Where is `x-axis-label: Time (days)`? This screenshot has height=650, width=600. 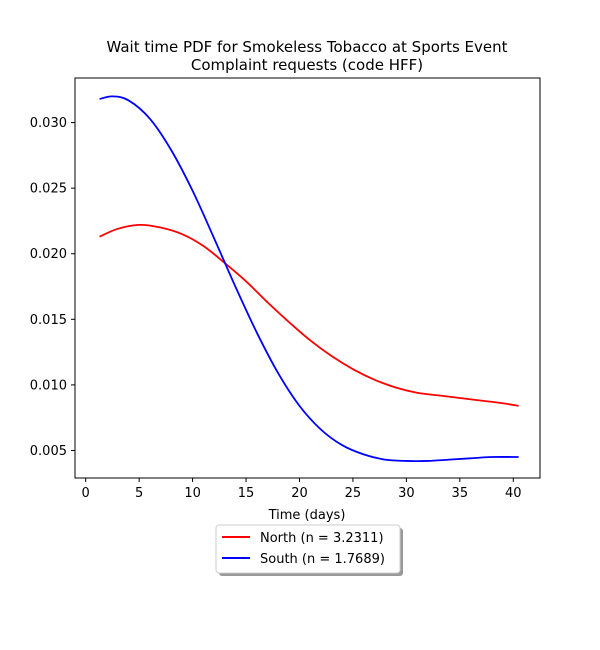
x-axis-label: Time (days) is located at coordinates (307, 515).